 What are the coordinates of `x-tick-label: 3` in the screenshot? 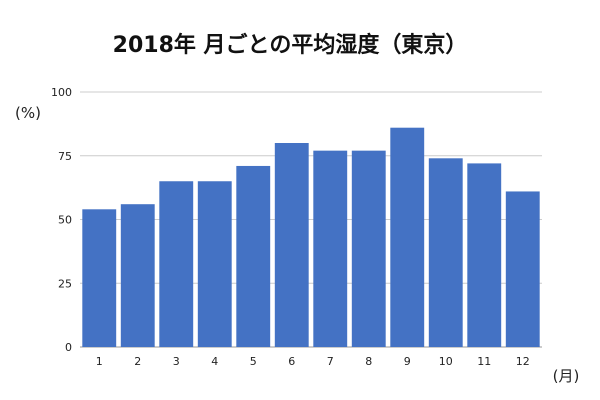 It's located at (176, 361).